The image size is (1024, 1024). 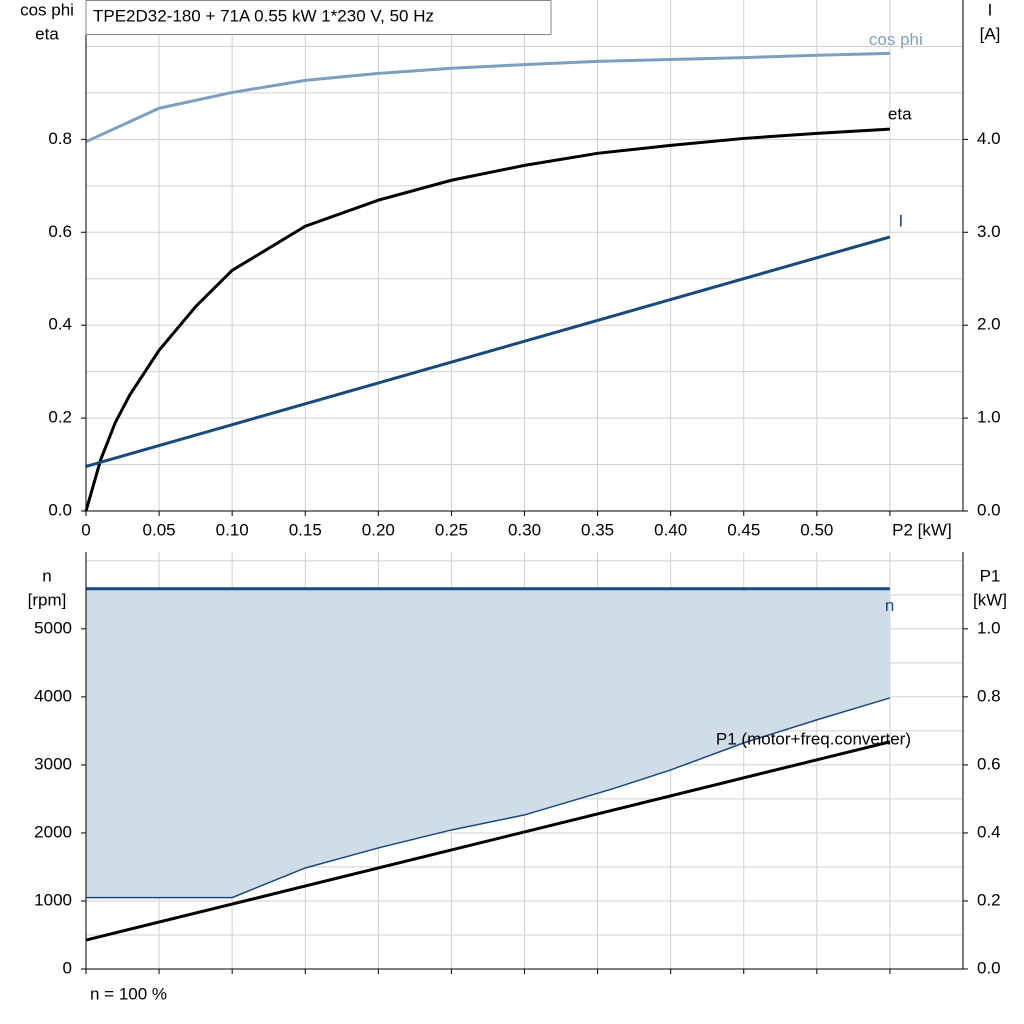 What do you see at coordinates (989, 899) in the screenshot?
I see `y2-tick-label: 0.2` at bounding box center [989, 899].